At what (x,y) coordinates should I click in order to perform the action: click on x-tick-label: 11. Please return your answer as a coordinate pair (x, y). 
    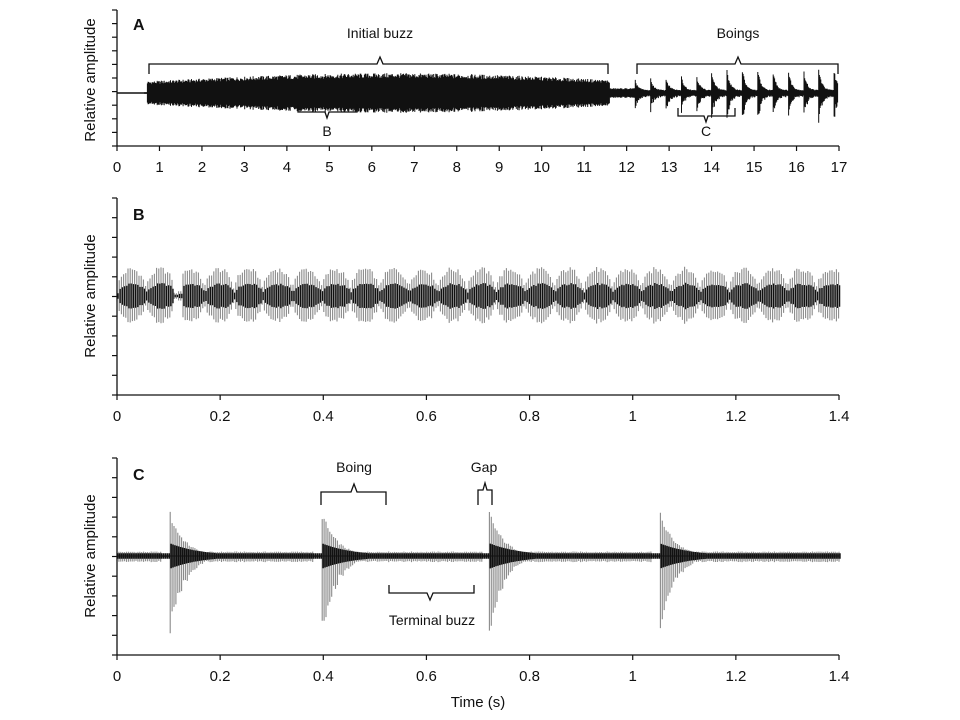
    Looking at the image, I should click on (584, 167).